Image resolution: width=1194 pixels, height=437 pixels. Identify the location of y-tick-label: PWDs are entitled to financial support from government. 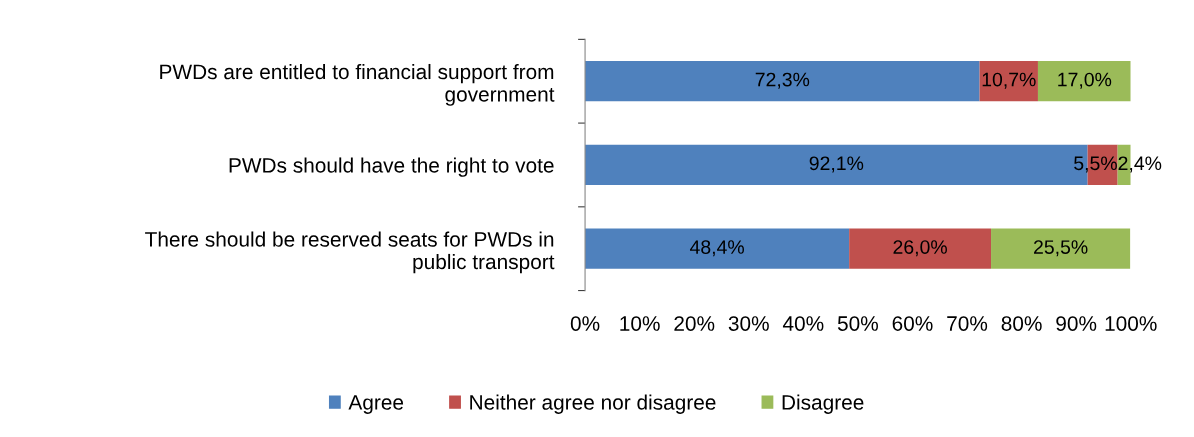
(357, 84).